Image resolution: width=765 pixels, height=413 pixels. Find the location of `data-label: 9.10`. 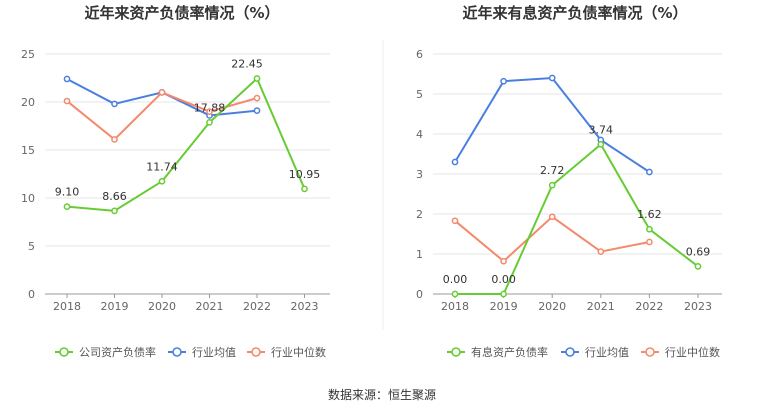

data-label: 9.10 is located at coordinates (67, 192).